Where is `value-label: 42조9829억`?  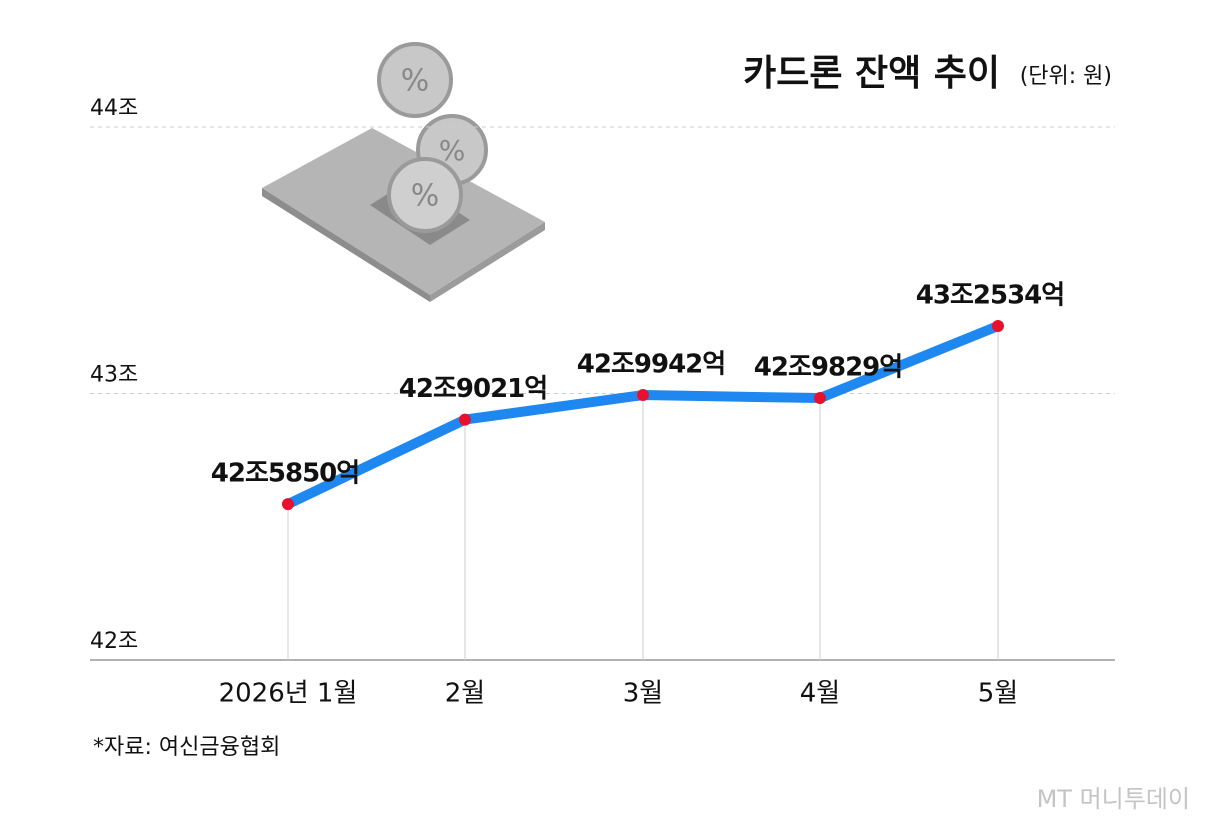 value-label: 42조9829억 is located at coordinates (828, 368).